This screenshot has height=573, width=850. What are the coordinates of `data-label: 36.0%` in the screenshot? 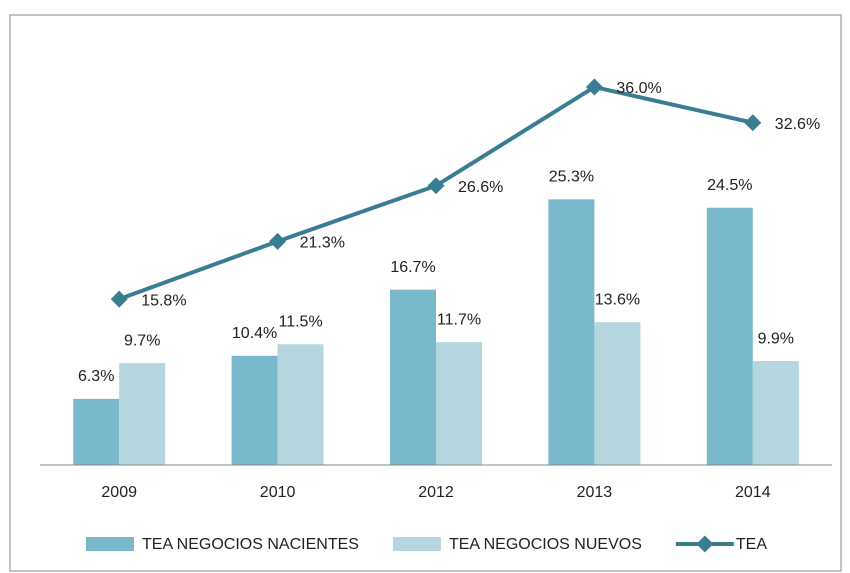 It's located at (638, 88).